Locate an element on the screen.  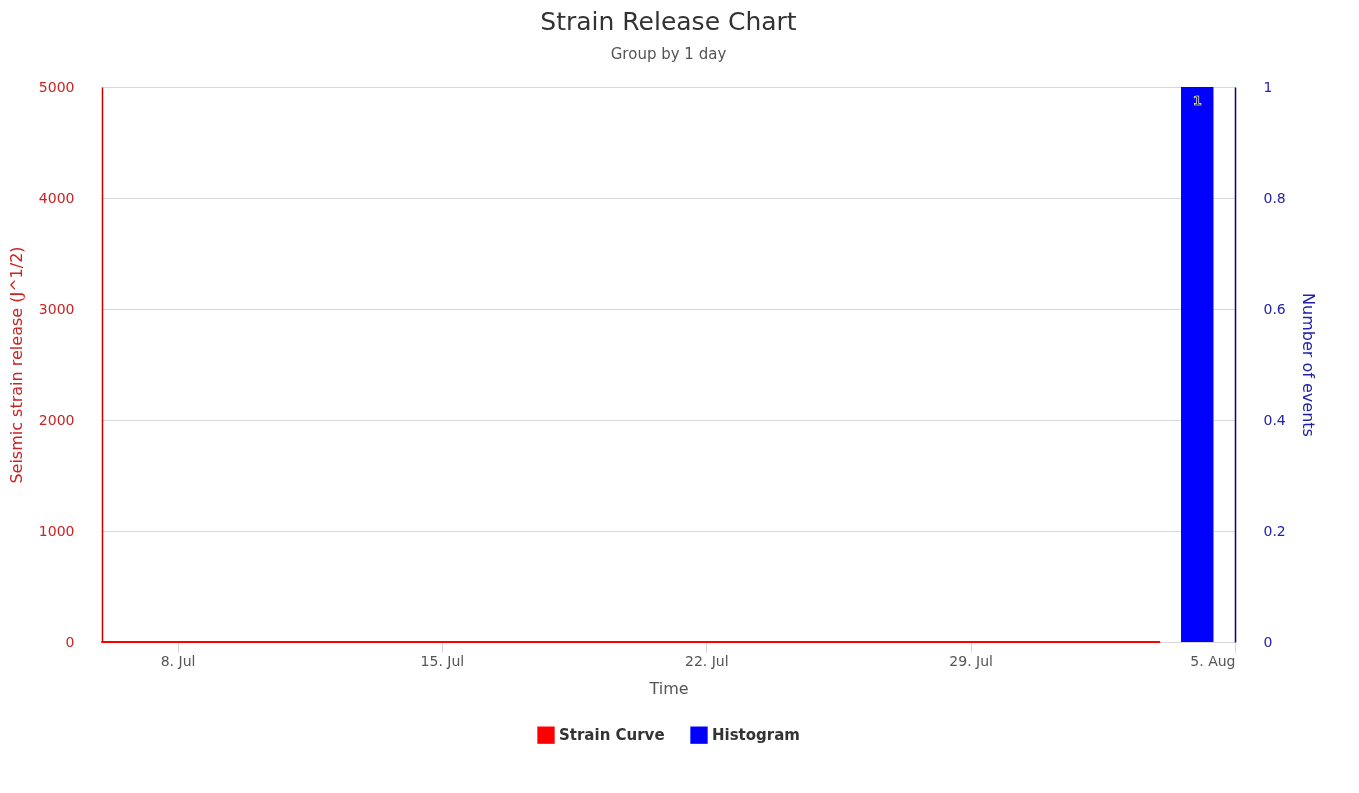
y-tick-label: 4000 is located at coordinates (56, 197).